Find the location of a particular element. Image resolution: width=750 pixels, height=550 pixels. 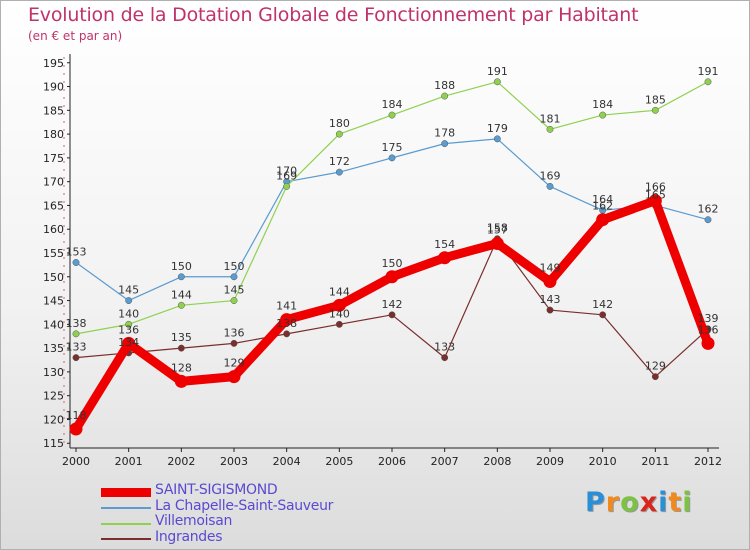

data-label: 181 is located at coordinates (550, 118).